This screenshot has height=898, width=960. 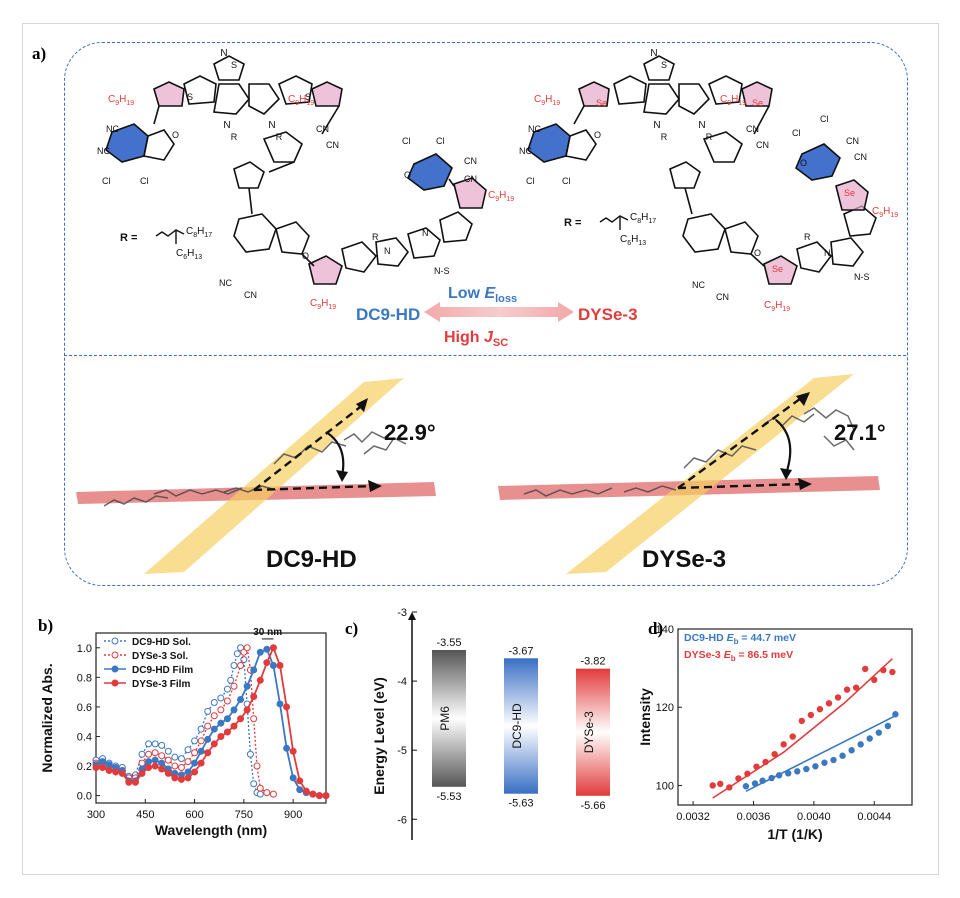 I want to click on y-axis-arrow-icon, so click(x=412, y=616).